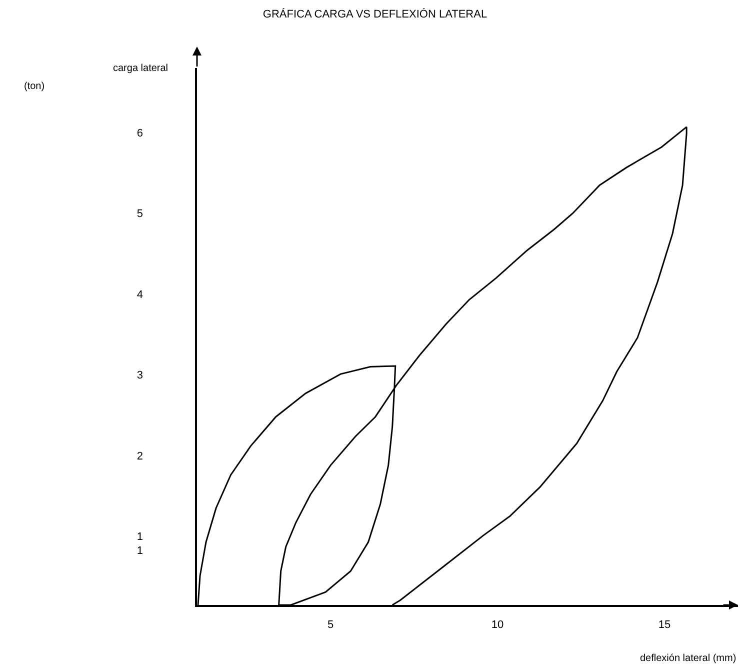 The height and width of the screenshot is (668, 750). What do you see at coordinates (140, 376) in the screenshot?
I see `y-tick-label: 3` at bounding box center [140, 376].